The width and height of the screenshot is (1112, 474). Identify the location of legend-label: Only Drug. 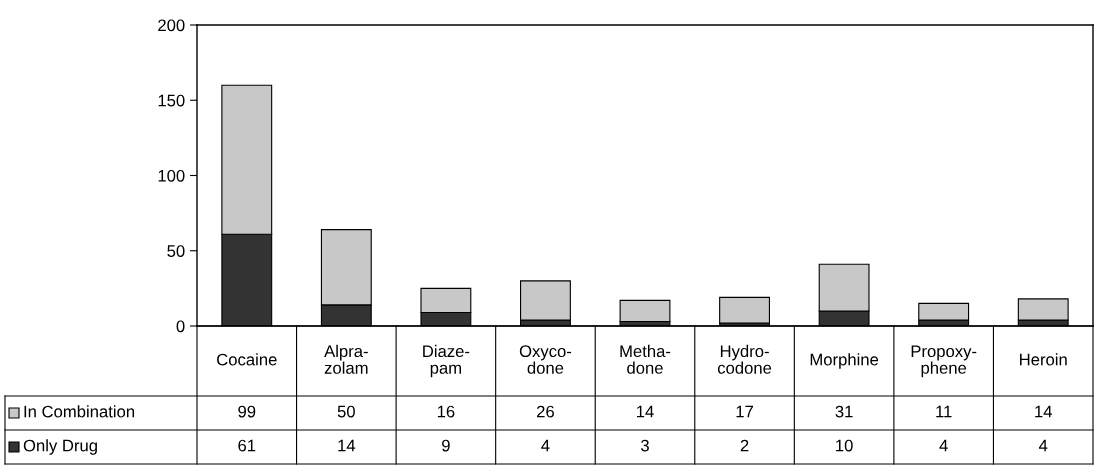
(60, 447).